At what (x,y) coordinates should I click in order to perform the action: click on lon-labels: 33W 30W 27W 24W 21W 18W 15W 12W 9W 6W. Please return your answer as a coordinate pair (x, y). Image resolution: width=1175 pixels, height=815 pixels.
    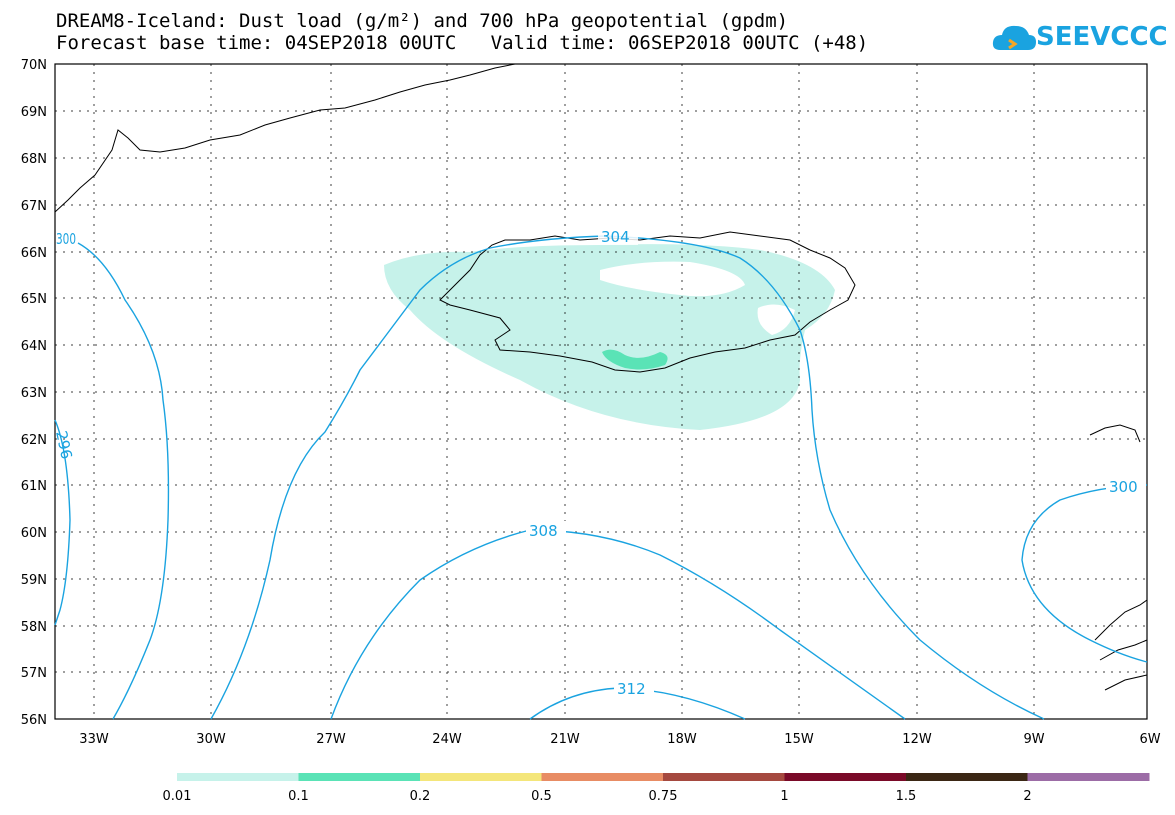
    Looking at the image, I should click on (619, 739).